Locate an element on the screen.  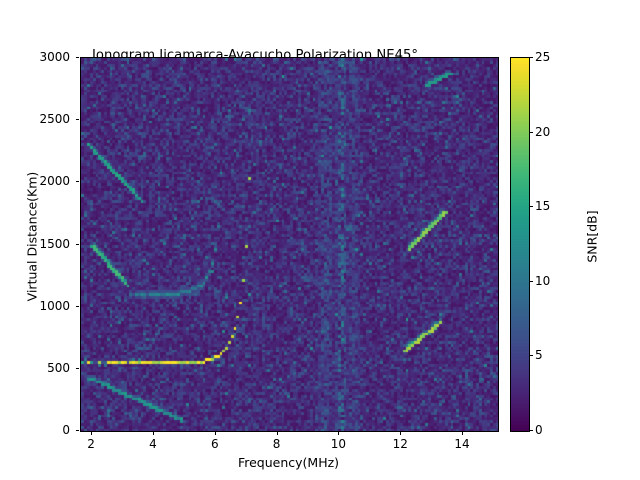
colorbar-tick-label: 15 is located at coordinates (543, 206).